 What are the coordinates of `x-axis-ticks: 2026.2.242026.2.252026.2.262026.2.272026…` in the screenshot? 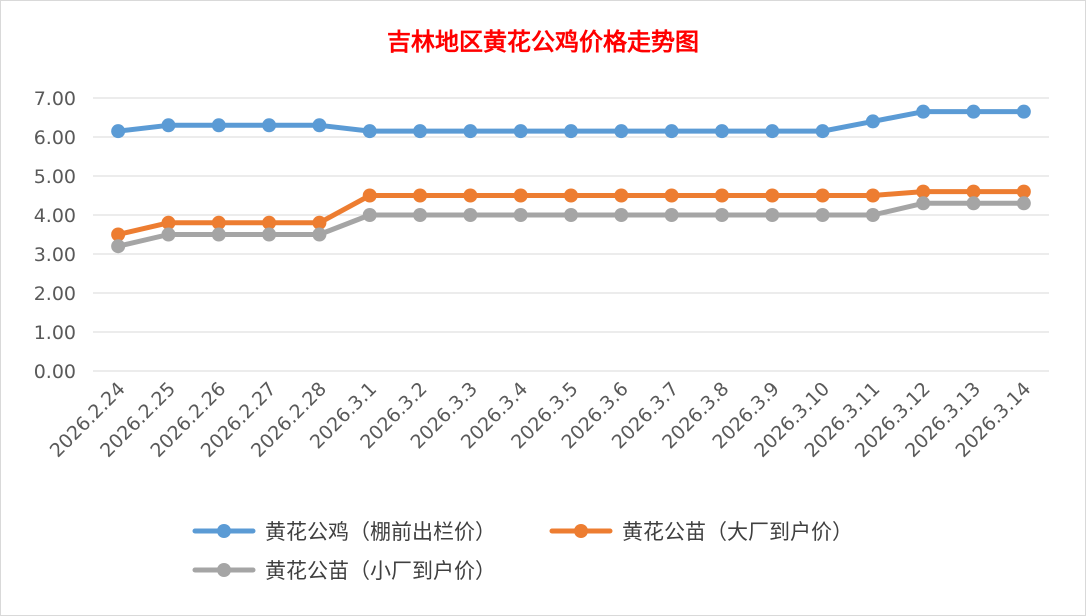 It's located at (541, 420).